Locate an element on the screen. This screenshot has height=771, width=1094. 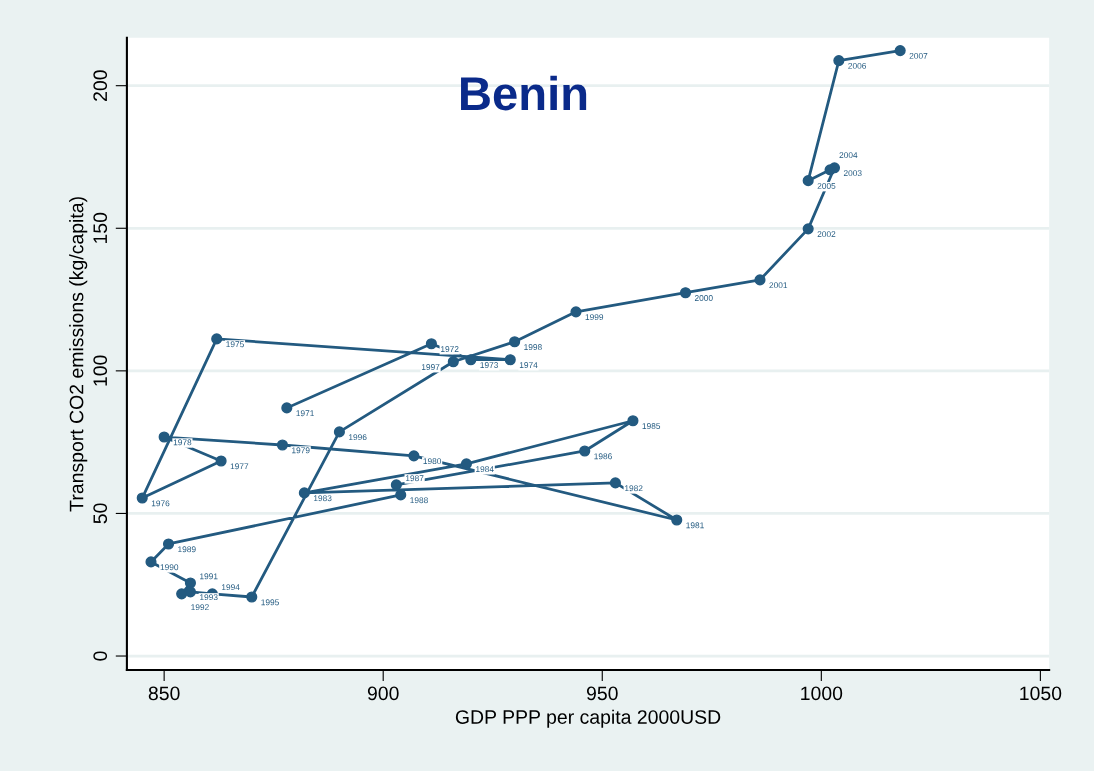
y-axis-title: Transport CO2 emissions (kg/capita) is located at coordinates (78, 354).